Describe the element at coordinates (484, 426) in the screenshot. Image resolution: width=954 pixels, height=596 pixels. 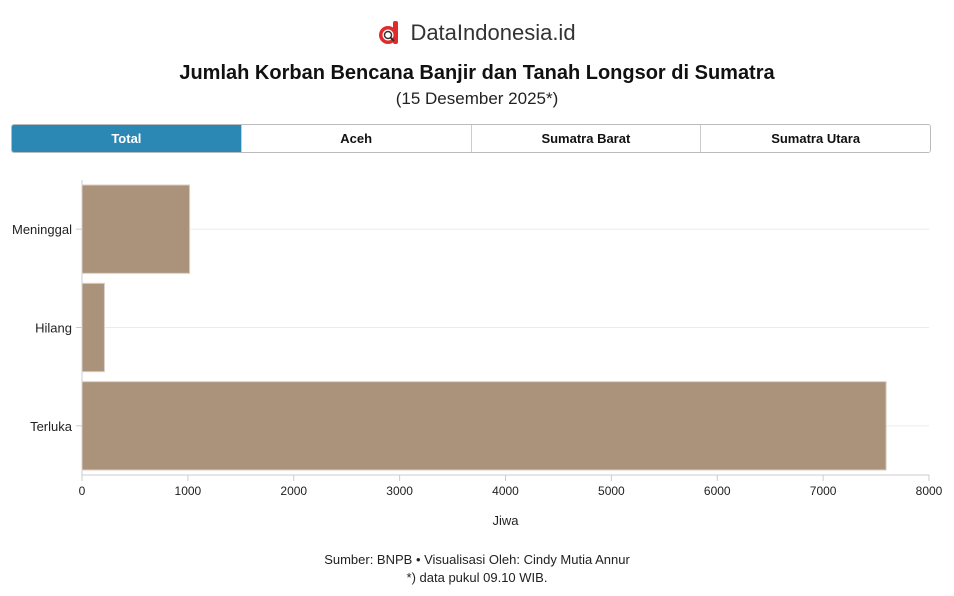
I see `bar-terluka` at that location.